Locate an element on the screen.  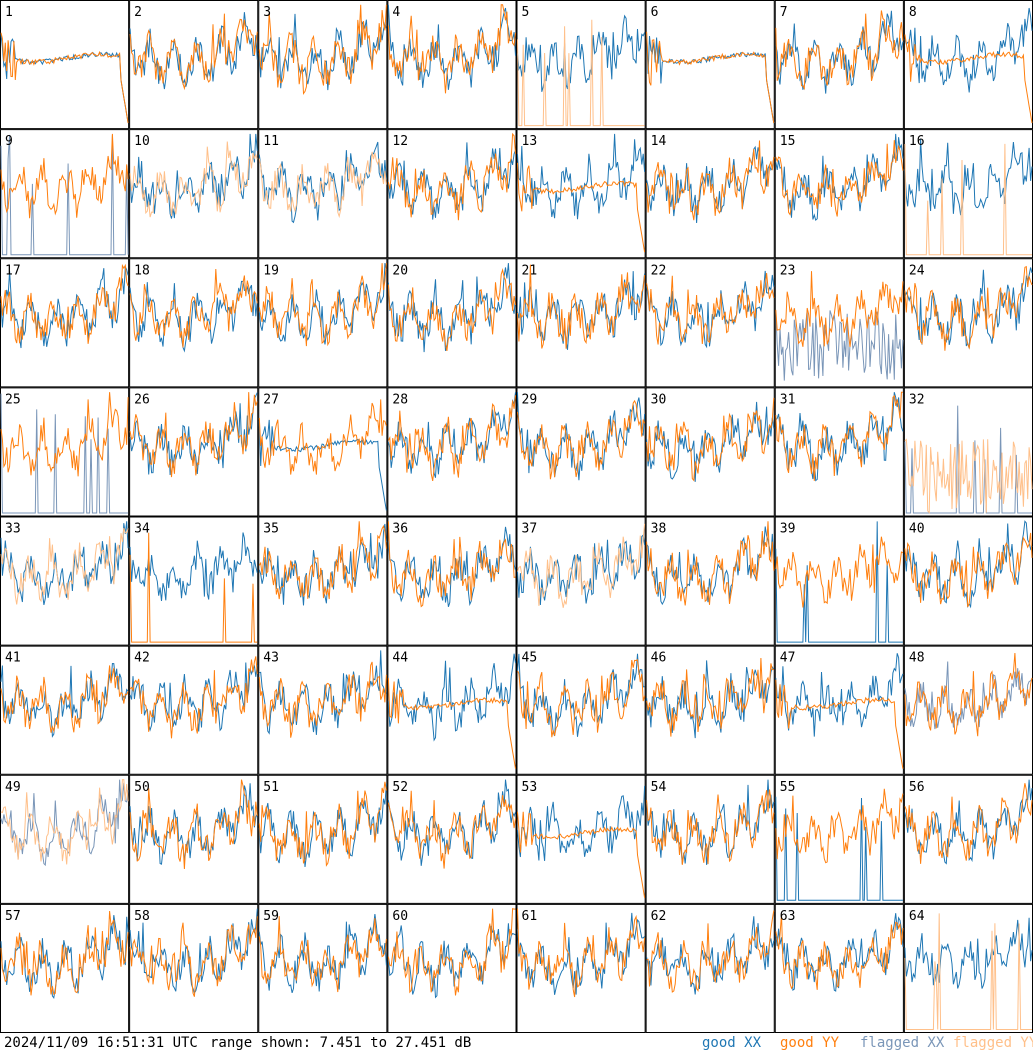
panel-label: 11 is located at coordinates (271, 141).